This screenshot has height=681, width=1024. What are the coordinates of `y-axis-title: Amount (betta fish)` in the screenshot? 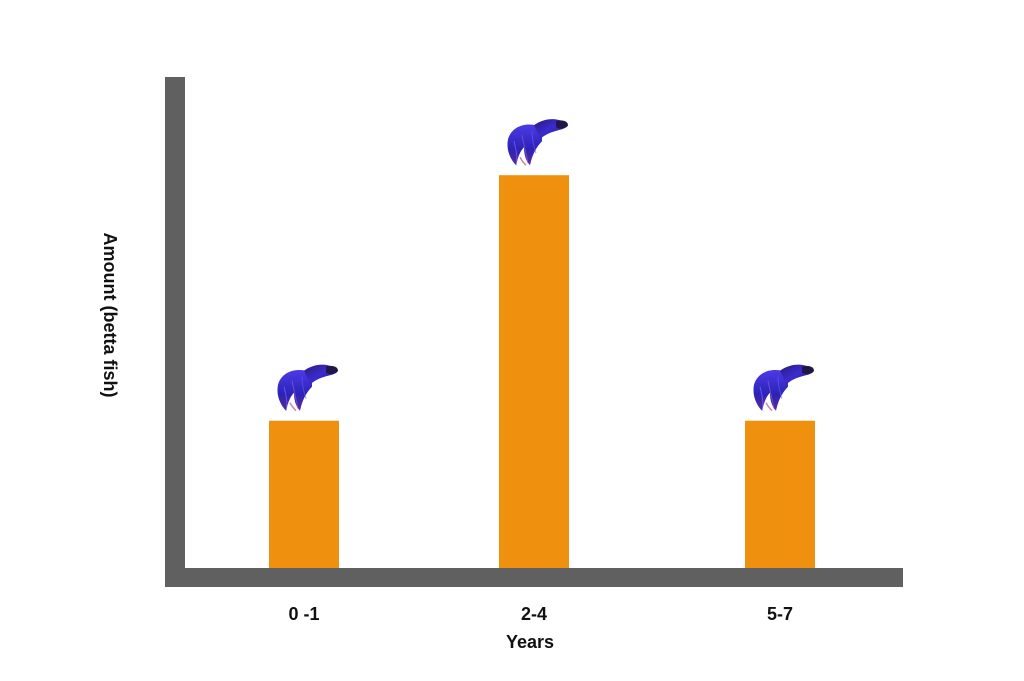 It's located at (110, 315).